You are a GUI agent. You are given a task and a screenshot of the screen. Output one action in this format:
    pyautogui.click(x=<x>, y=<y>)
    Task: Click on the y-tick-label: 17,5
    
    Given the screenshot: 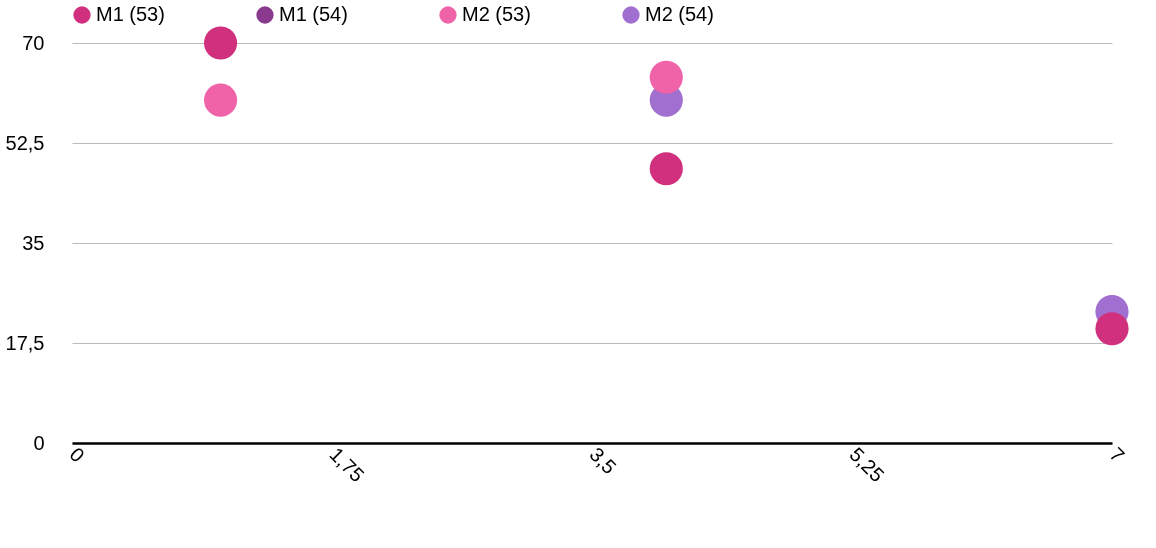 What is the action you would take?
    pyautogui.click(x=25, y=342)
    